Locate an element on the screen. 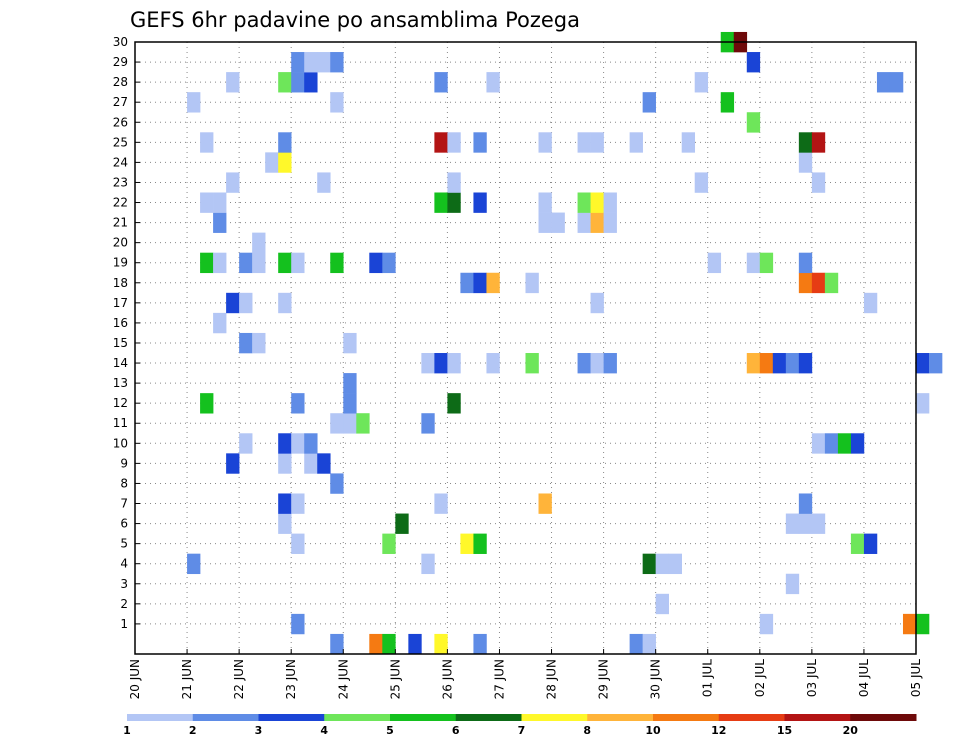 The width and height of the screenshot is (960, 742). x-tick-label: 27 JUN is located at coordinates (499, 679).